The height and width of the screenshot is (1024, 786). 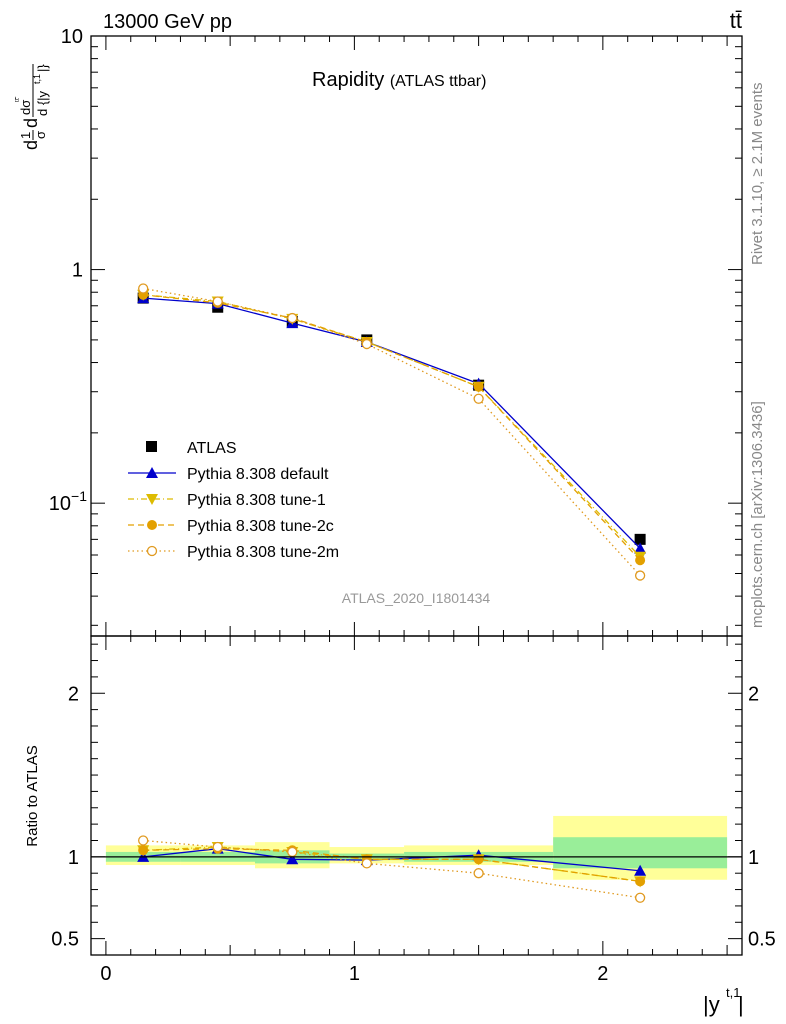 What do you see at coordinates (757, 174) in the screenshot?
I see `rivet-label: Rivet 3.1.10, ≥ 2.1M events` at bounding box center [757, 174].